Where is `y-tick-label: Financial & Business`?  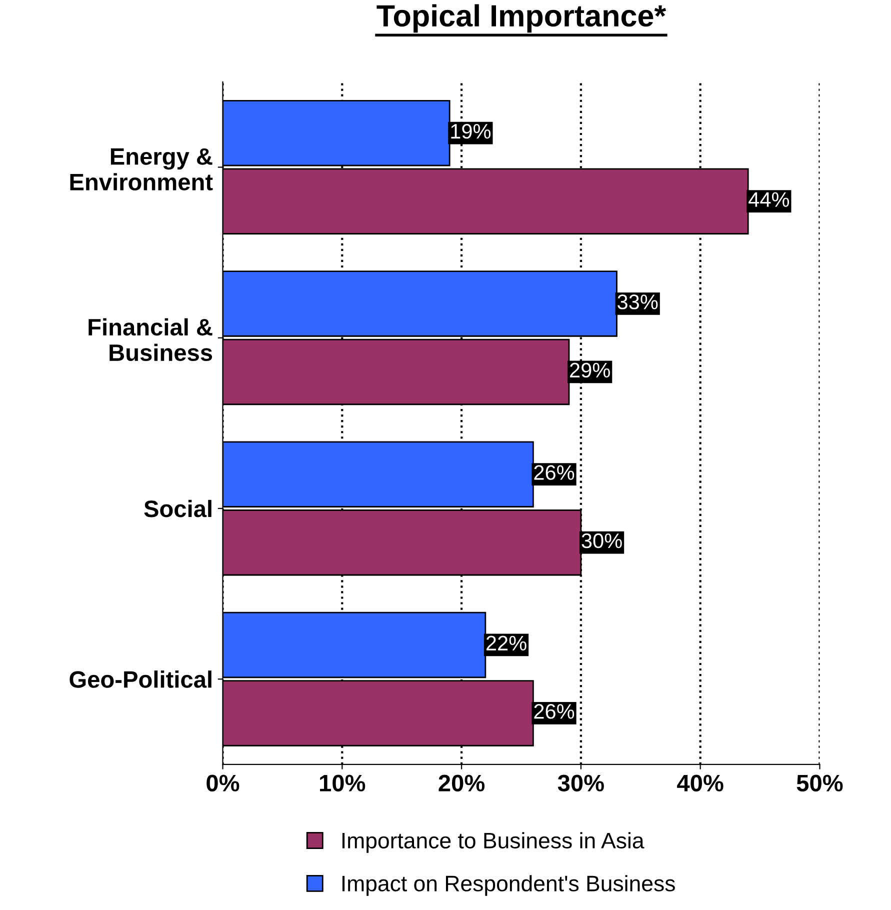
y-tick-label: Financial & Business is located at coordinates (150, 340).